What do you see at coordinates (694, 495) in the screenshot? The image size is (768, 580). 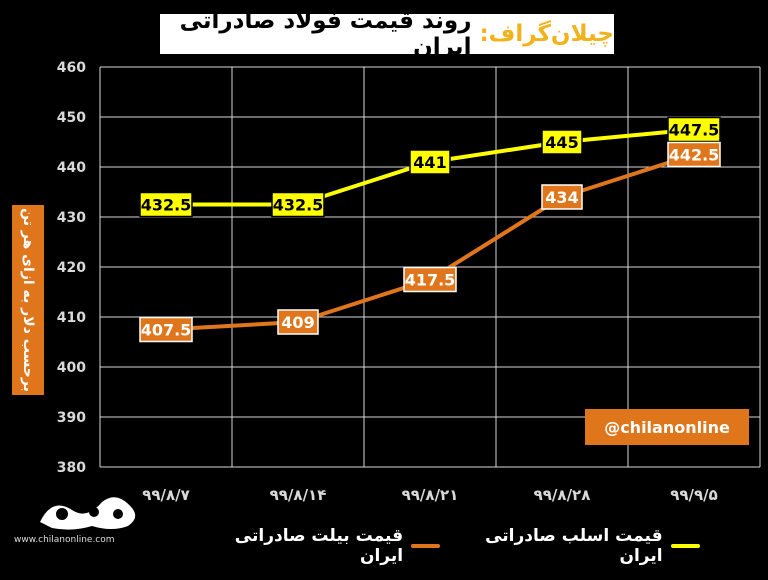 I see `x-tick-label: ۹۹/۹/۵` at bounding box center [694, 495].